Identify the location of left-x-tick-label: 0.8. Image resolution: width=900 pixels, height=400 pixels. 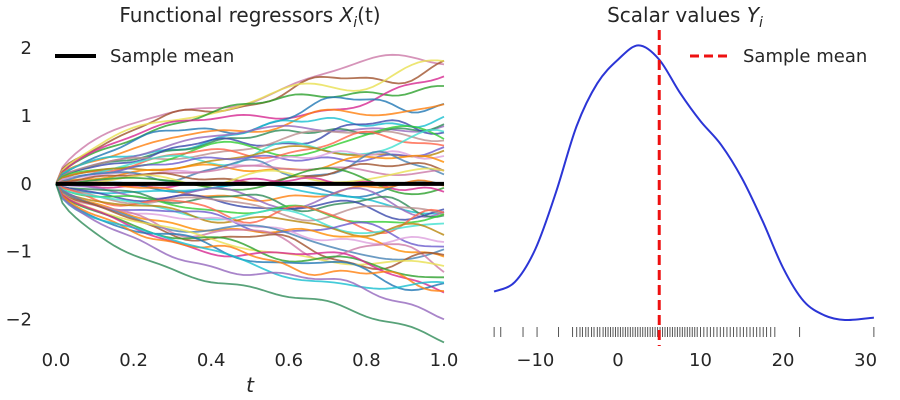
(366, 360).